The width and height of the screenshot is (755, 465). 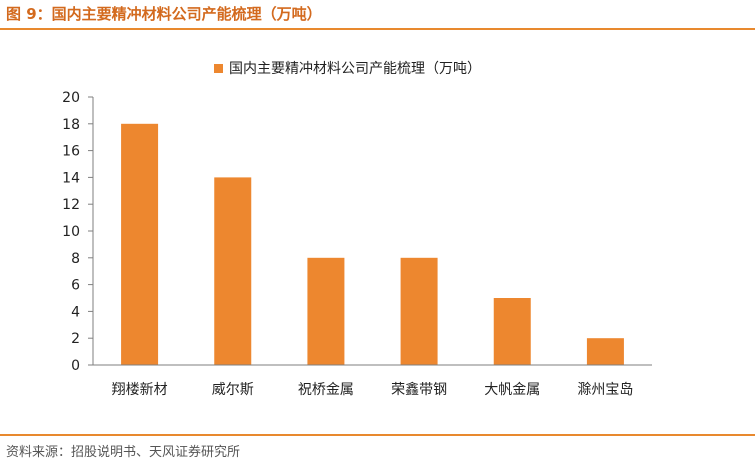 I want to click on y-tick-label: 14, so click(x=71, y=178).